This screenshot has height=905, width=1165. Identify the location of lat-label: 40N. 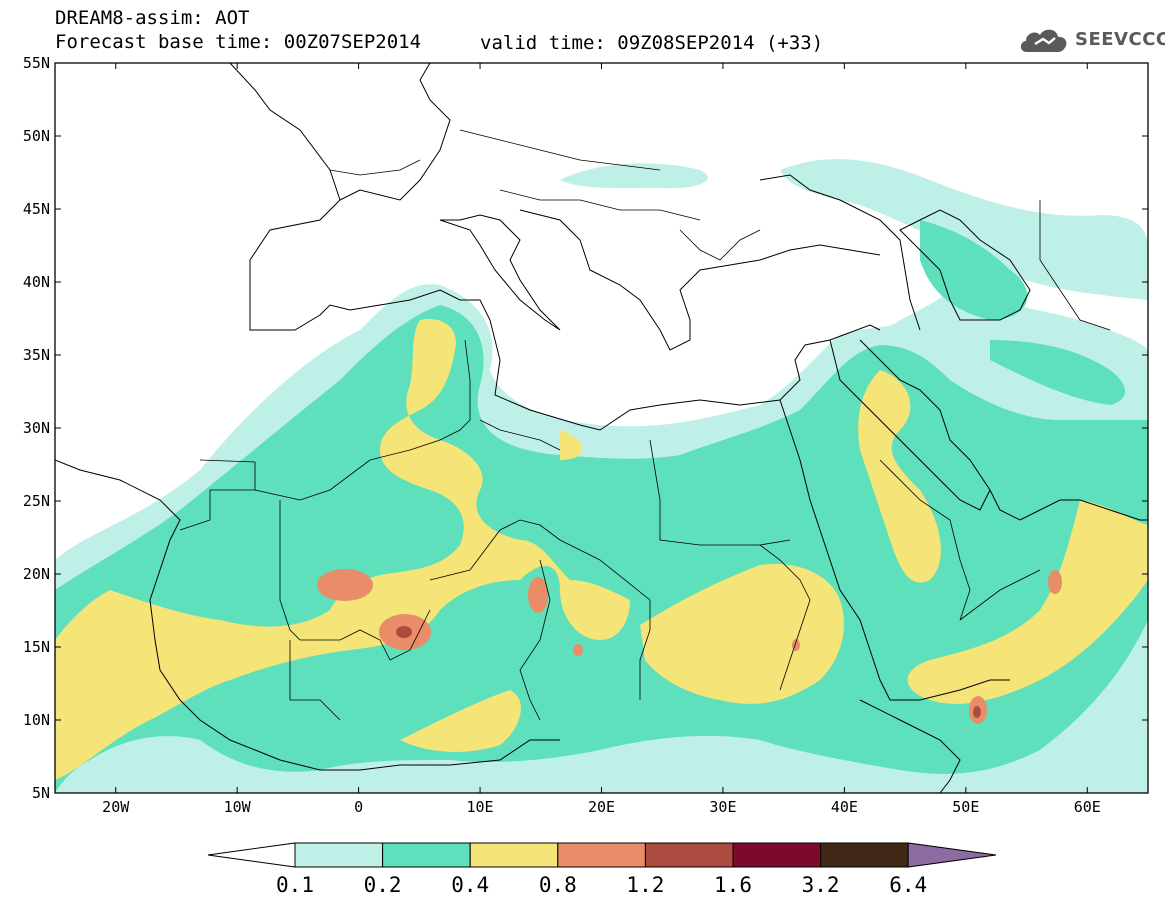
(36, 282).